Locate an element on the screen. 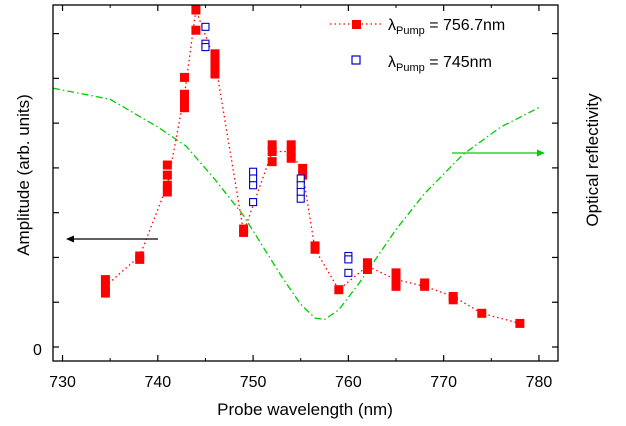 This screenshot has width=626, height=426. x-tick-label: 740 is located at coordinates (157, 382).